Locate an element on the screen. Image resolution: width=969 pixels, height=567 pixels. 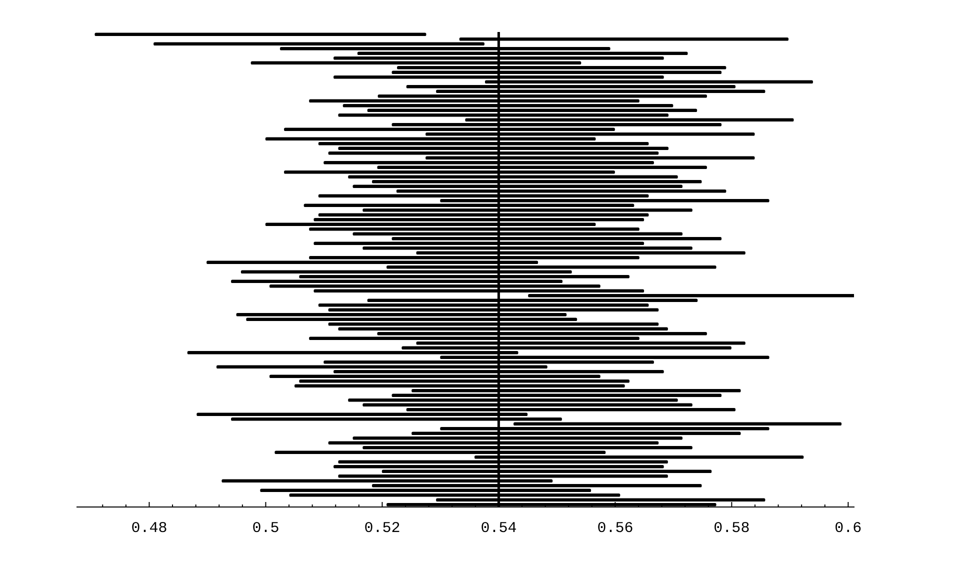
x-tick-label: 0.54 is located at coordinates (498, 528).